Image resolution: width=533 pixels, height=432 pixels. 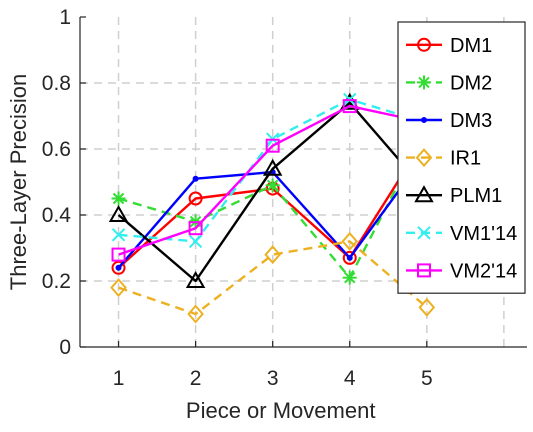 What do you see at coordinates (65, 347) in the screenshot?
I see `y-tick-label: 0` at bounding box center [65, 347].